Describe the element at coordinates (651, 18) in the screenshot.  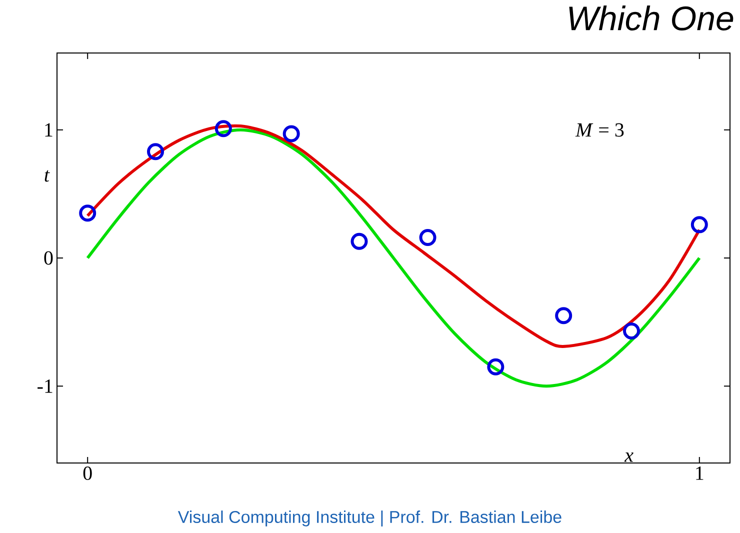
I see `chart-title: Which One` at that location.